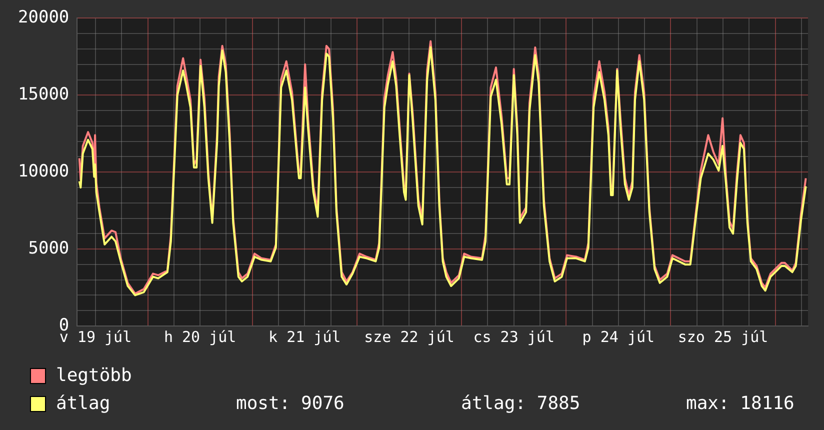  Describe the element at coordinates (513, 337) in the screenshot. I see `x-tick-label: cs 23 júl` at that location.